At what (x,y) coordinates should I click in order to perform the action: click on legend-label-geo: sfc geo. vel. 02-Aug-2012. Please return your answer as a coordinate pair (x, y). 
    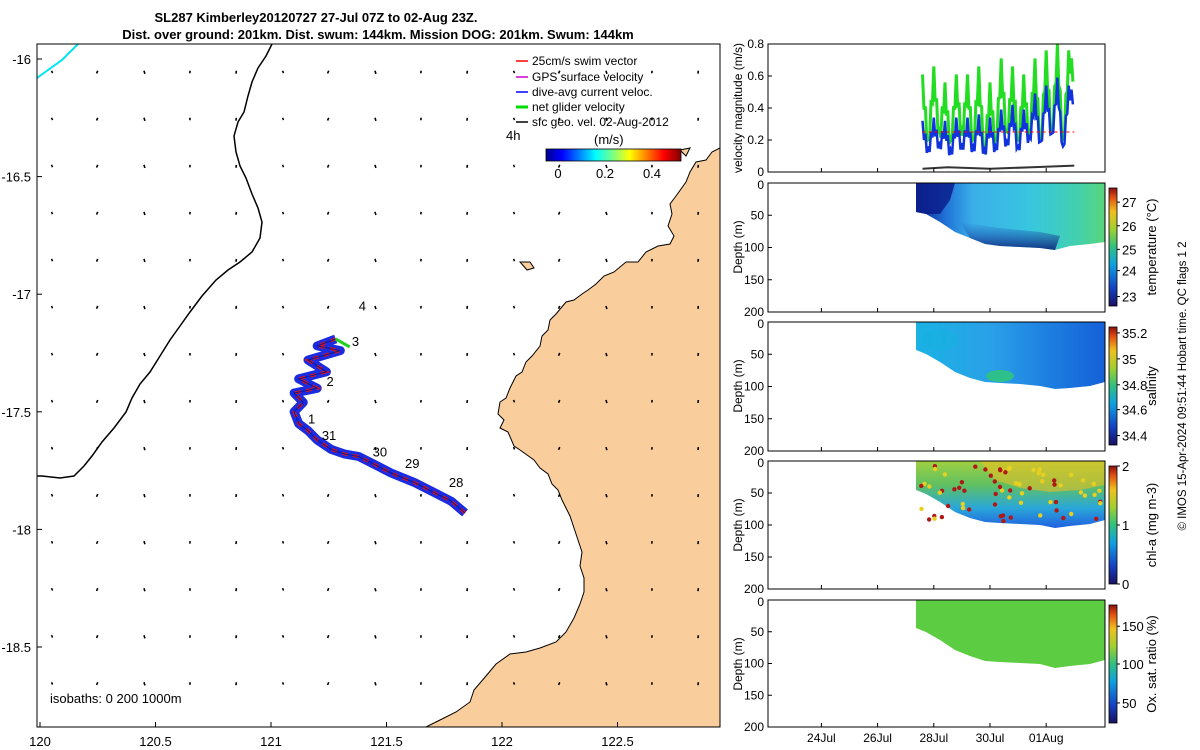
    Looking at the image, I should click on (600, 122).